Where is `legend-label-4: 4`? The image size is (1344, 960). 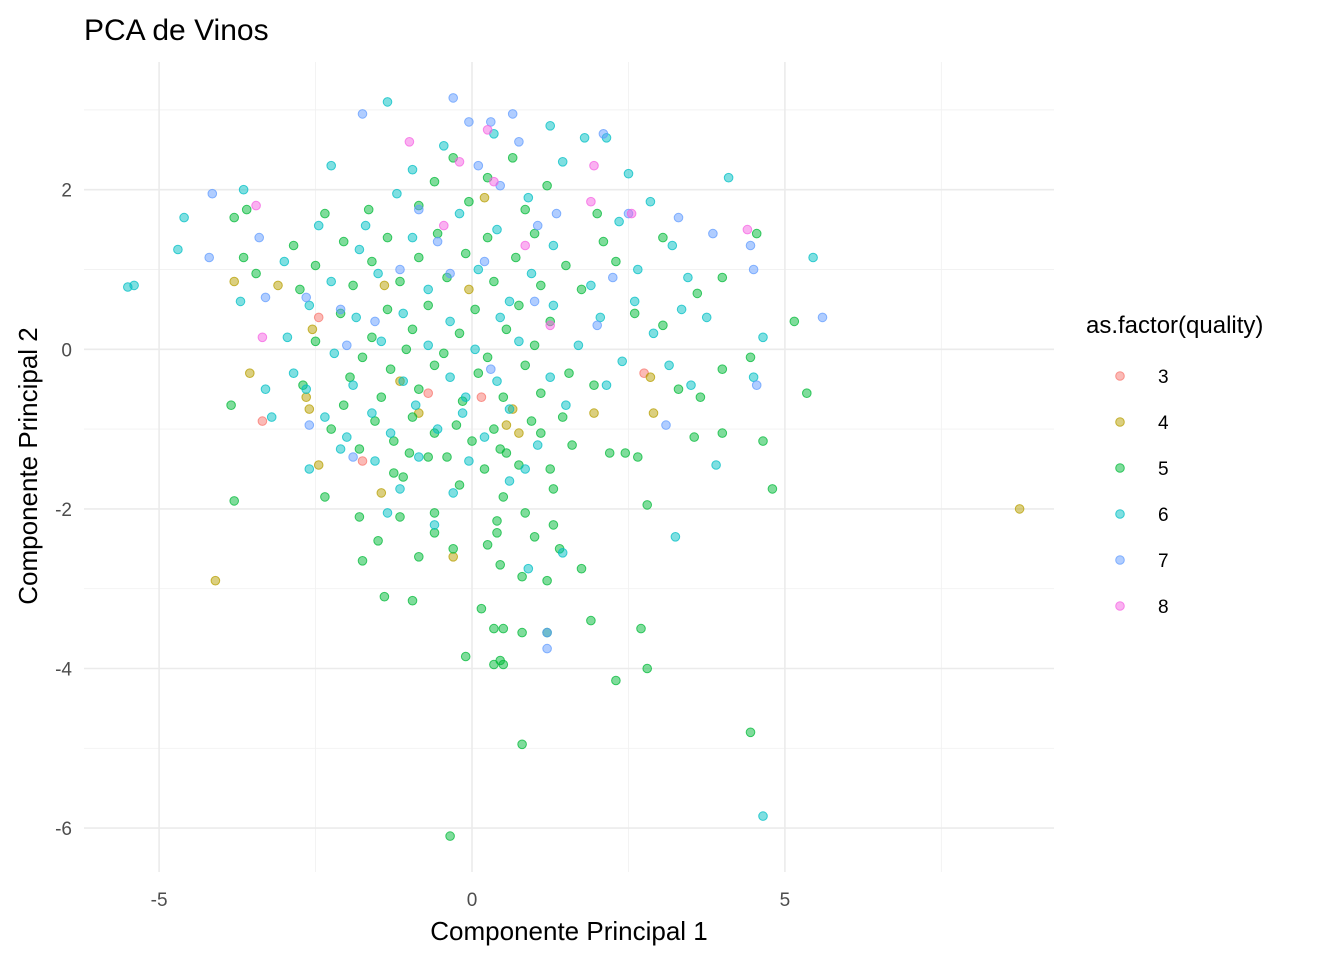
legend-label-4: 4 is located at coordinates (1163, 423).